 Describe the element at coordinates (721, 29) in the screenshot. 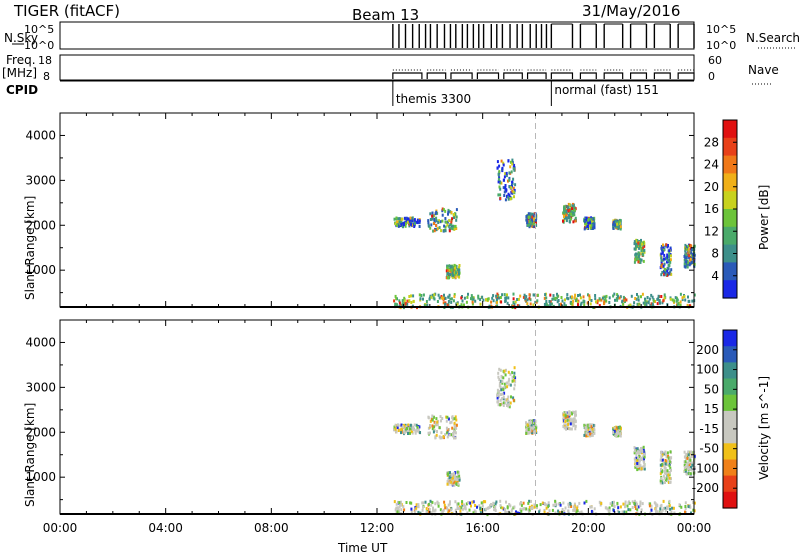

I see `nsearch-tick-top: 10^5` at that location.